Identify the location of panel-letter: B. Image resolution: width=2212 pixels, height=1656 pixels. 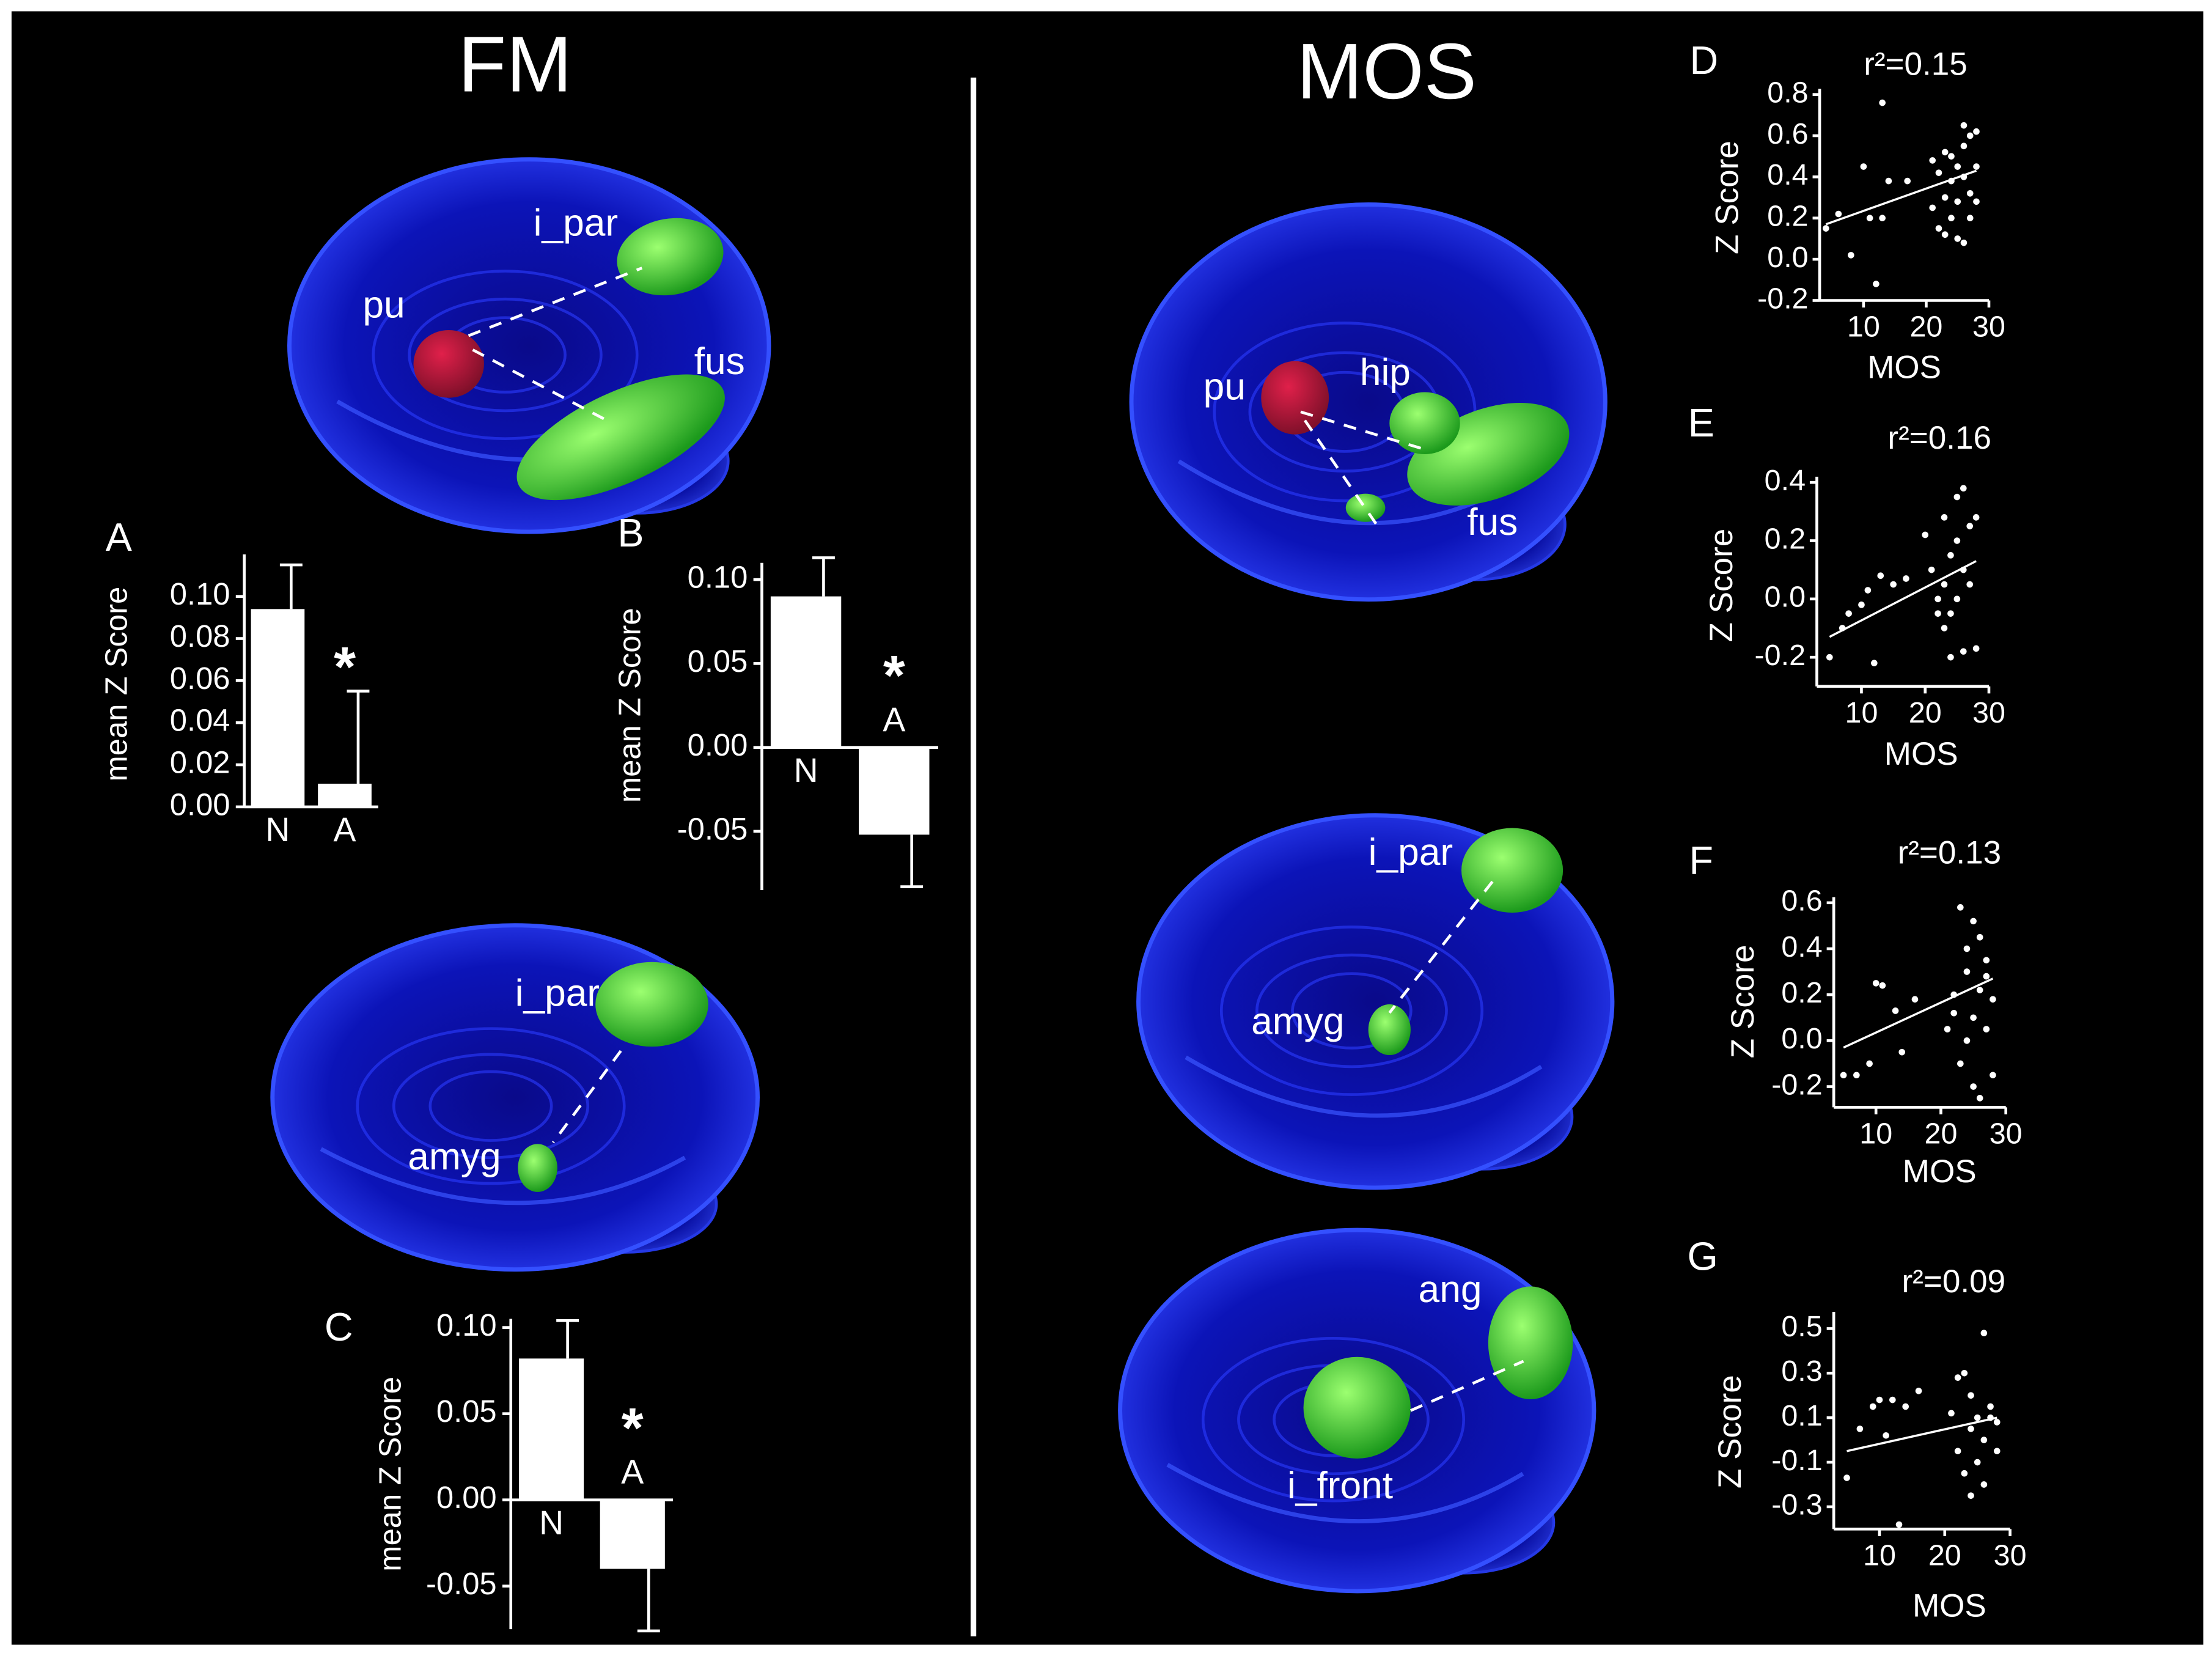
(631, 533).